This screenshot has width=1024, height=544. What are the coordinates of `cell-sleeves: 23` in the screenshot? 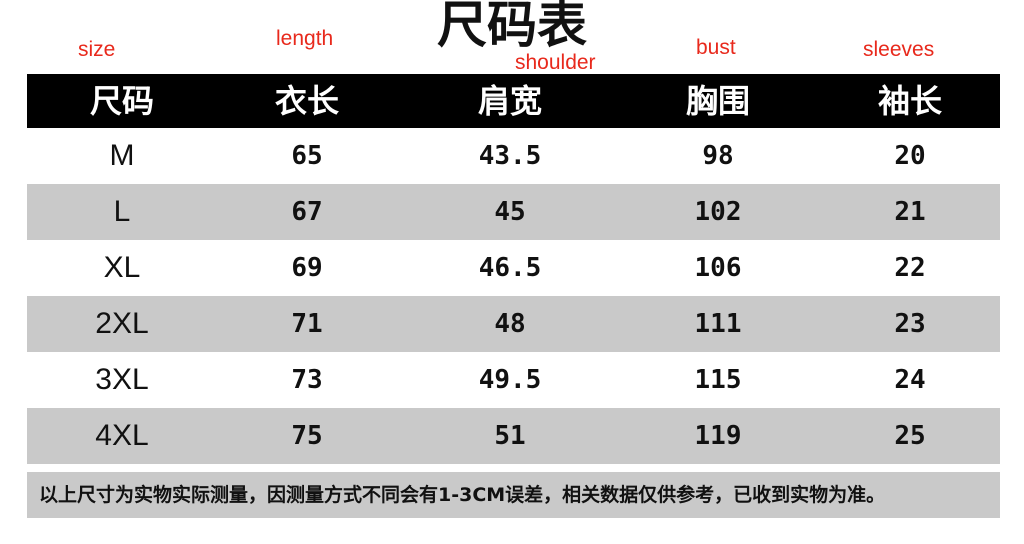 It's located at (910, 324).